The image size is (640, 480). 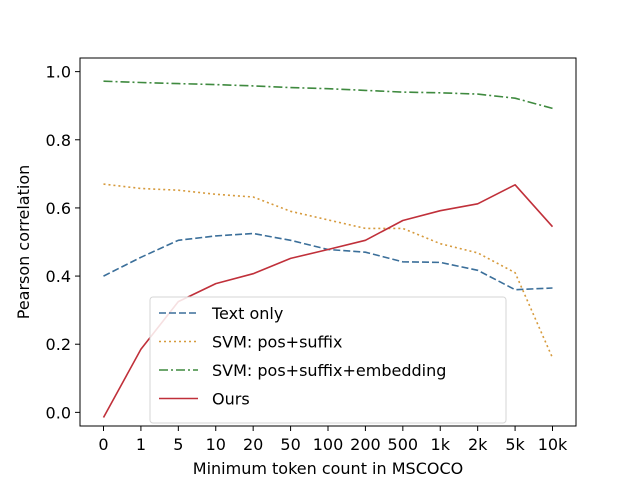 What do you see at coordinates (23, 242) in the screenshot?
I see `y-axis-label: Pearson correlation` at bounding box center [23, 242].